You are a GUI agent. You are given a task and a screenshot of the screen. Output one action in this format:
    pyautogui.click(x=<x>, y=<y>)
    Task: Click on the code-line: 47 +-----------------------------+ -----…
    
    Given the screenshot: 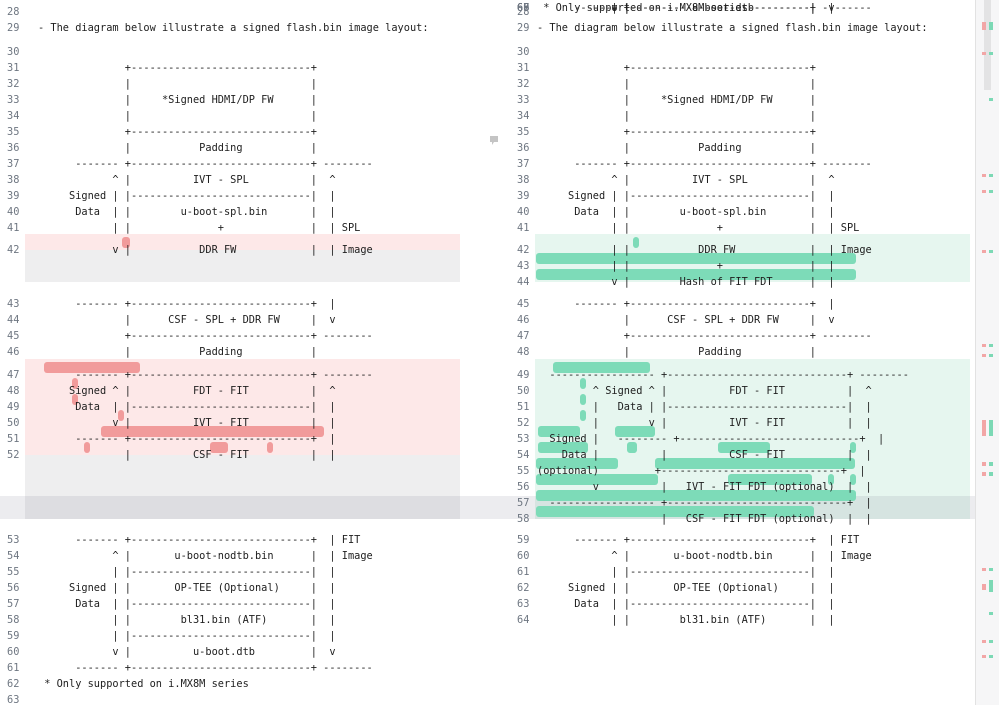 What is the action you would take?
    pyautogui.click(x=742, y=336)
    